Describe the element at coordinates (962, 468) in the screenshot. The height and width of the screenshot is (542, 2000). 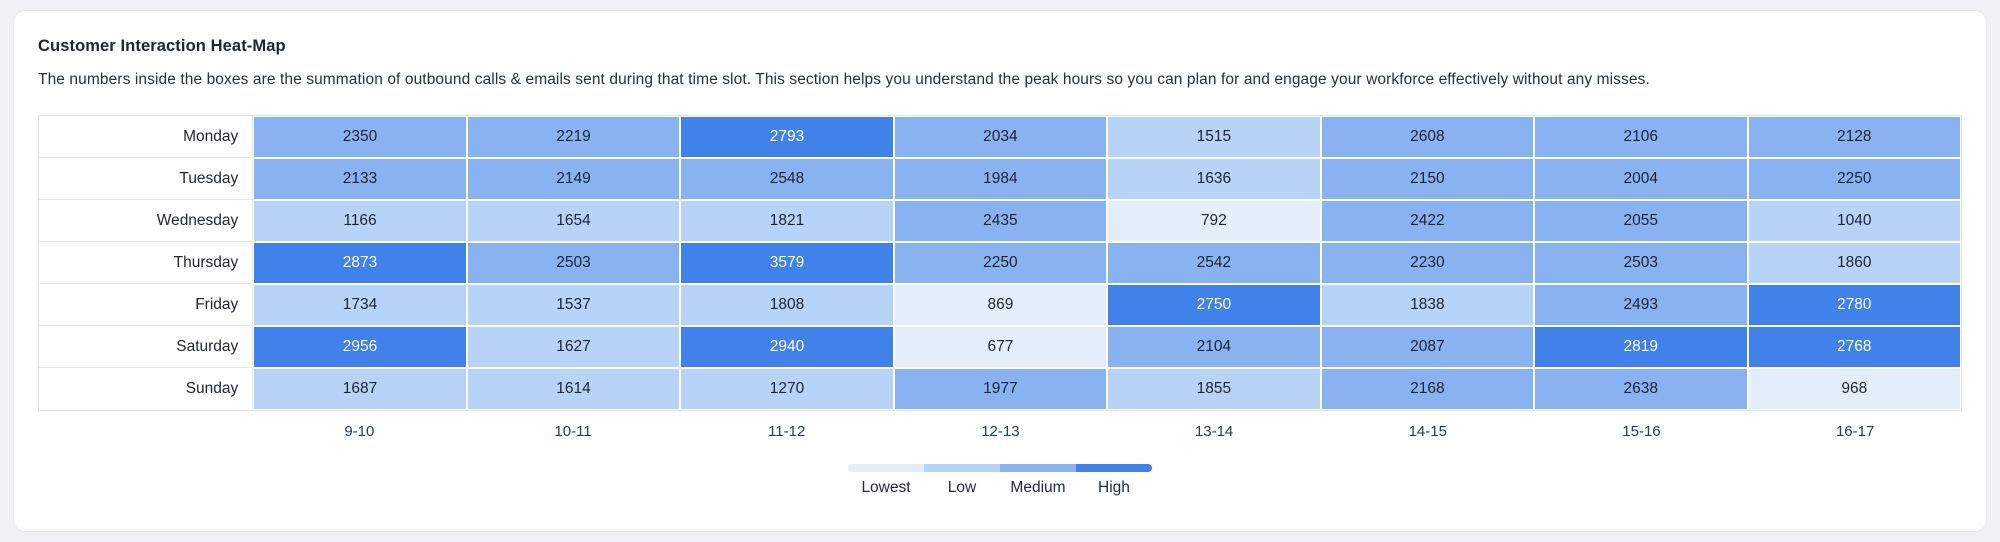
I see `legend-swatch-low` at that location.